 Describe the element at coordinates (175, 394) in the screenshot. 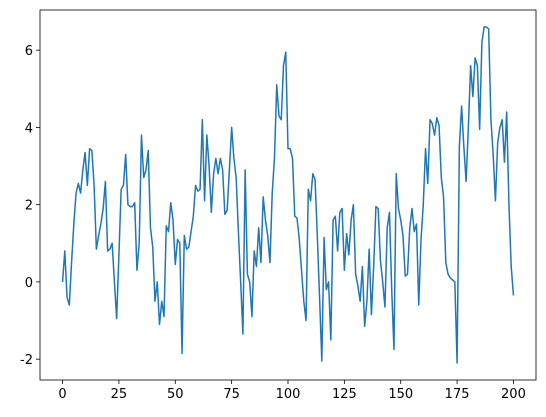

I see `x-tick-label: 50` at that location.